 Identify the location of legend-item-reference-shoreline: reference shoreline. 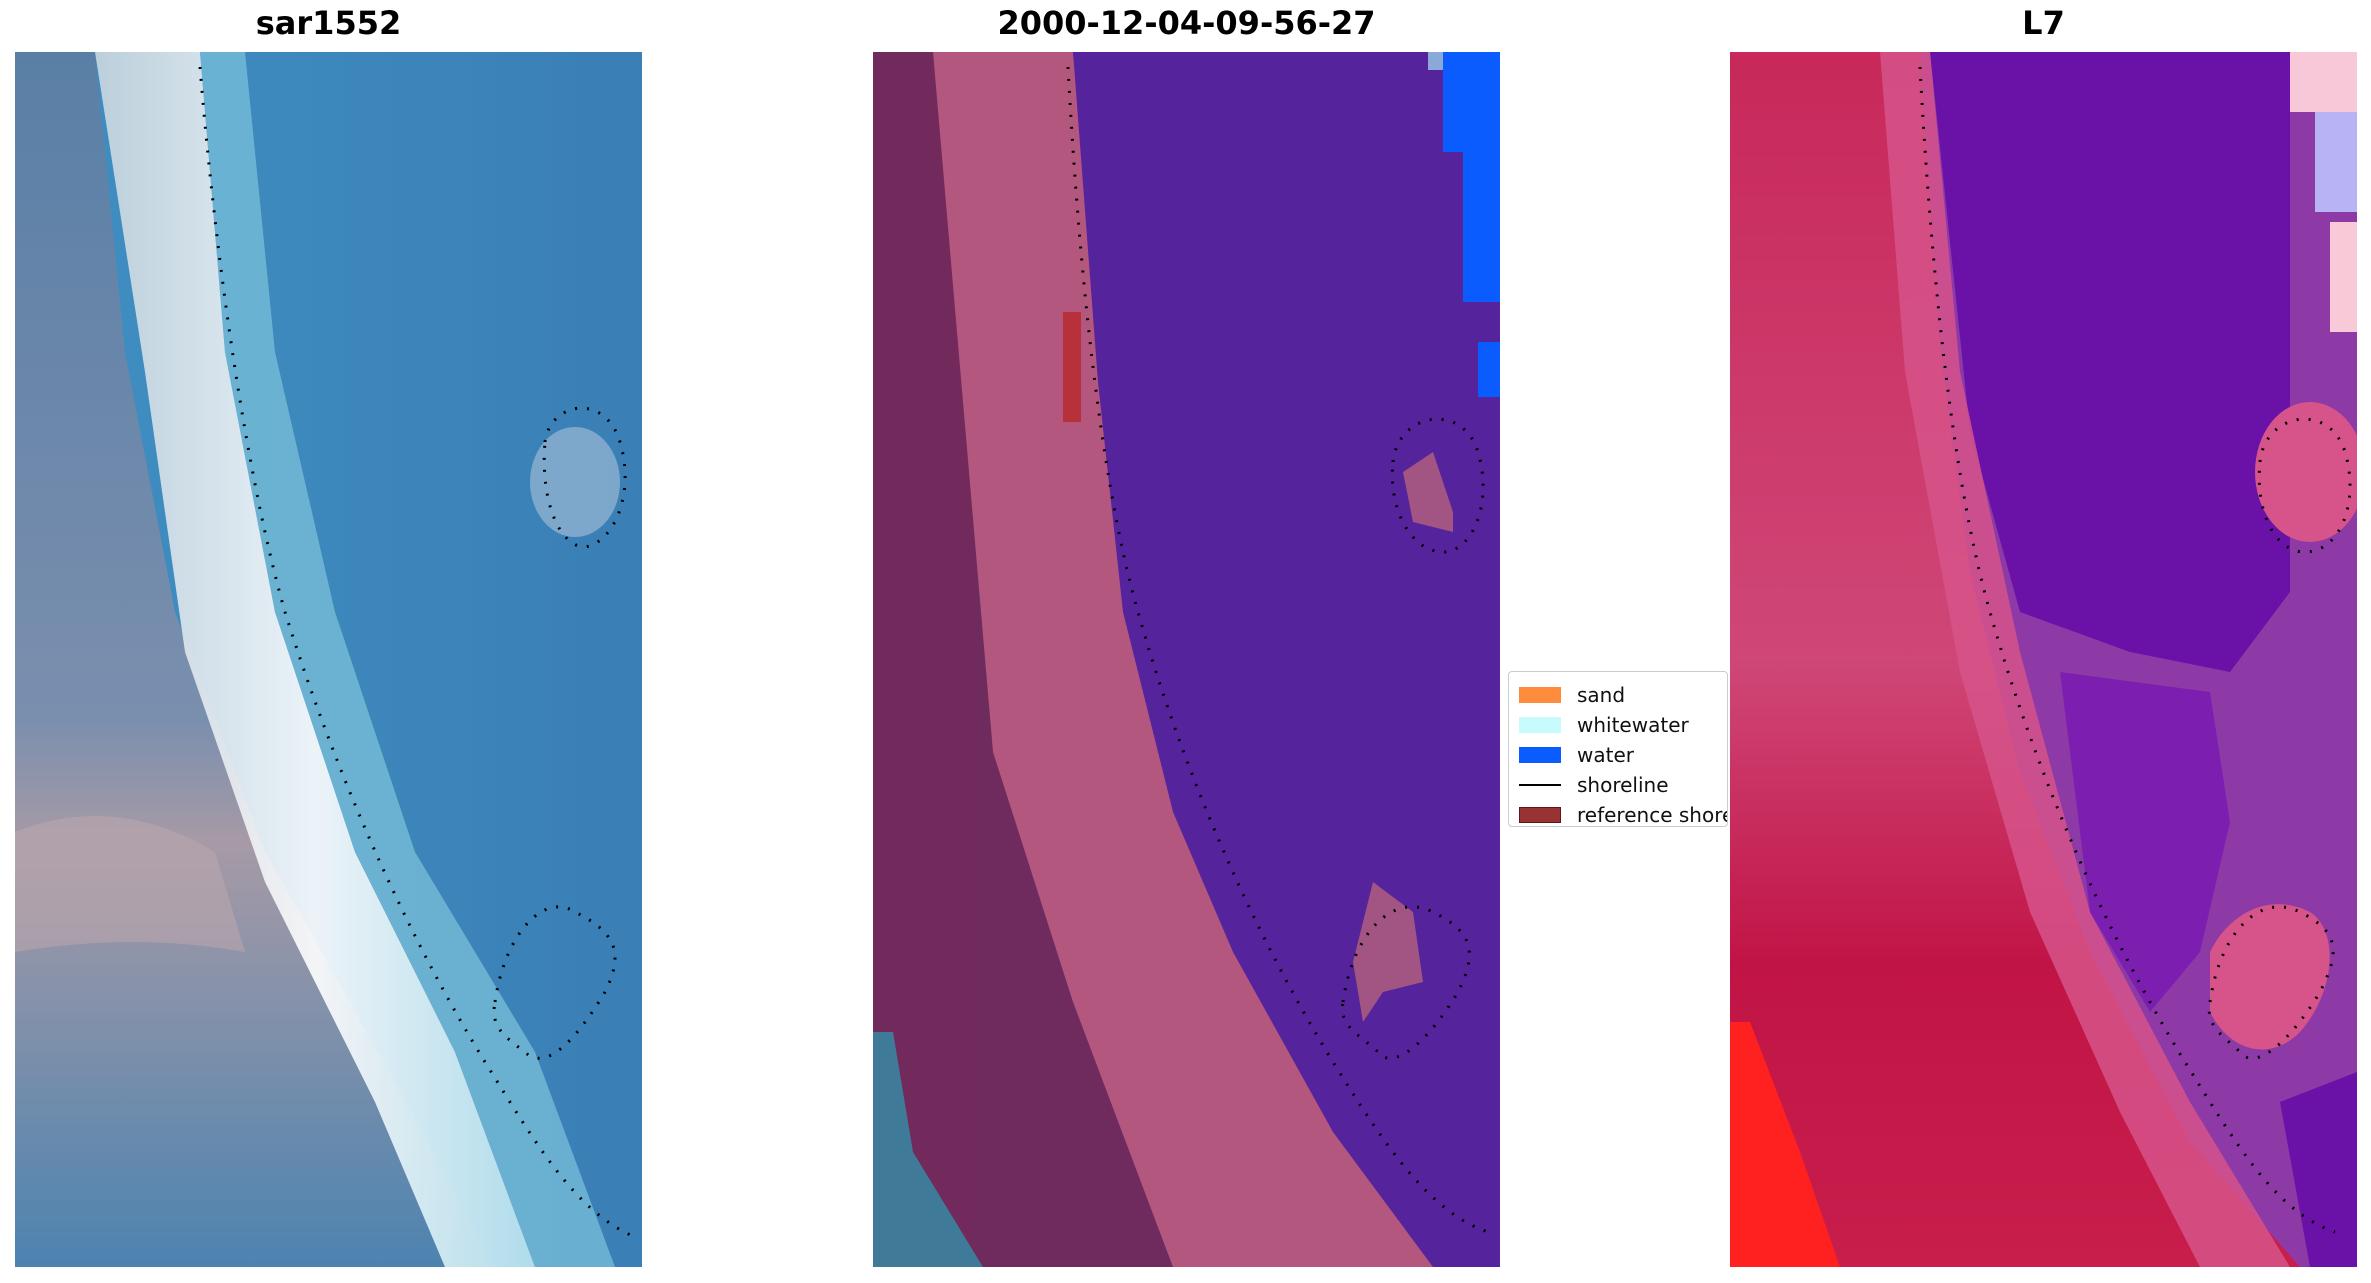
(1623, 813).